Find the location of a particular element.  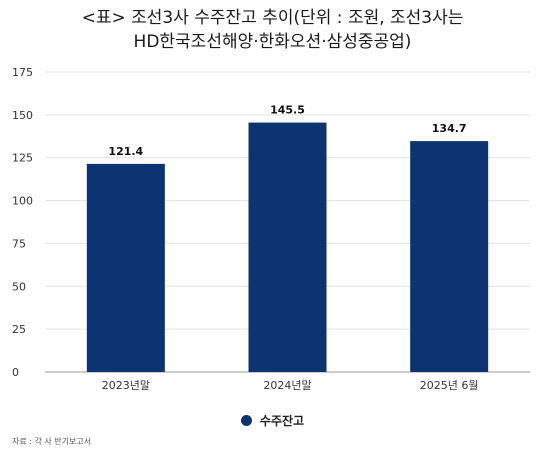

data-label: 121.4 is located at coordinates (125, 151).